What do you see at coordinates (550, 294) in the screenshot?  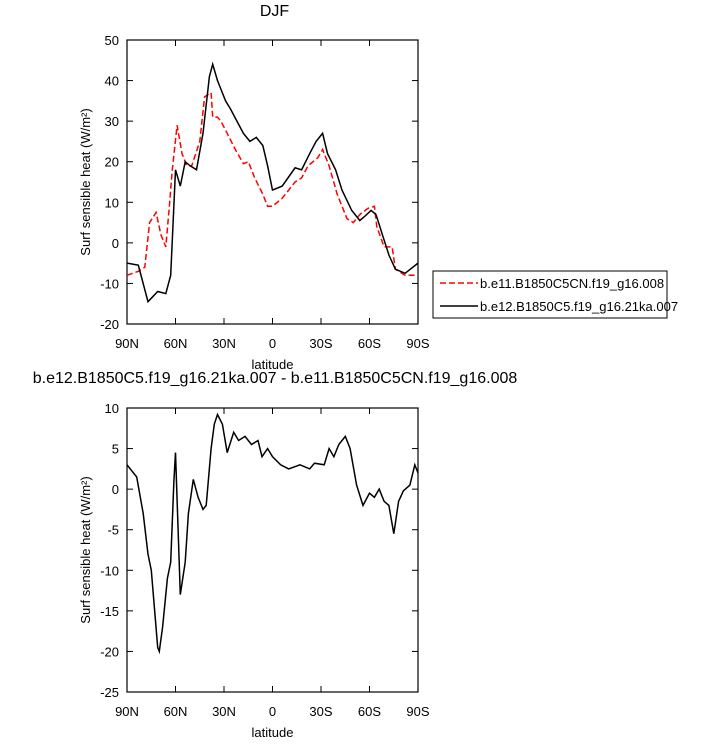 I see `legend-box` at bounding box center [550, 294].